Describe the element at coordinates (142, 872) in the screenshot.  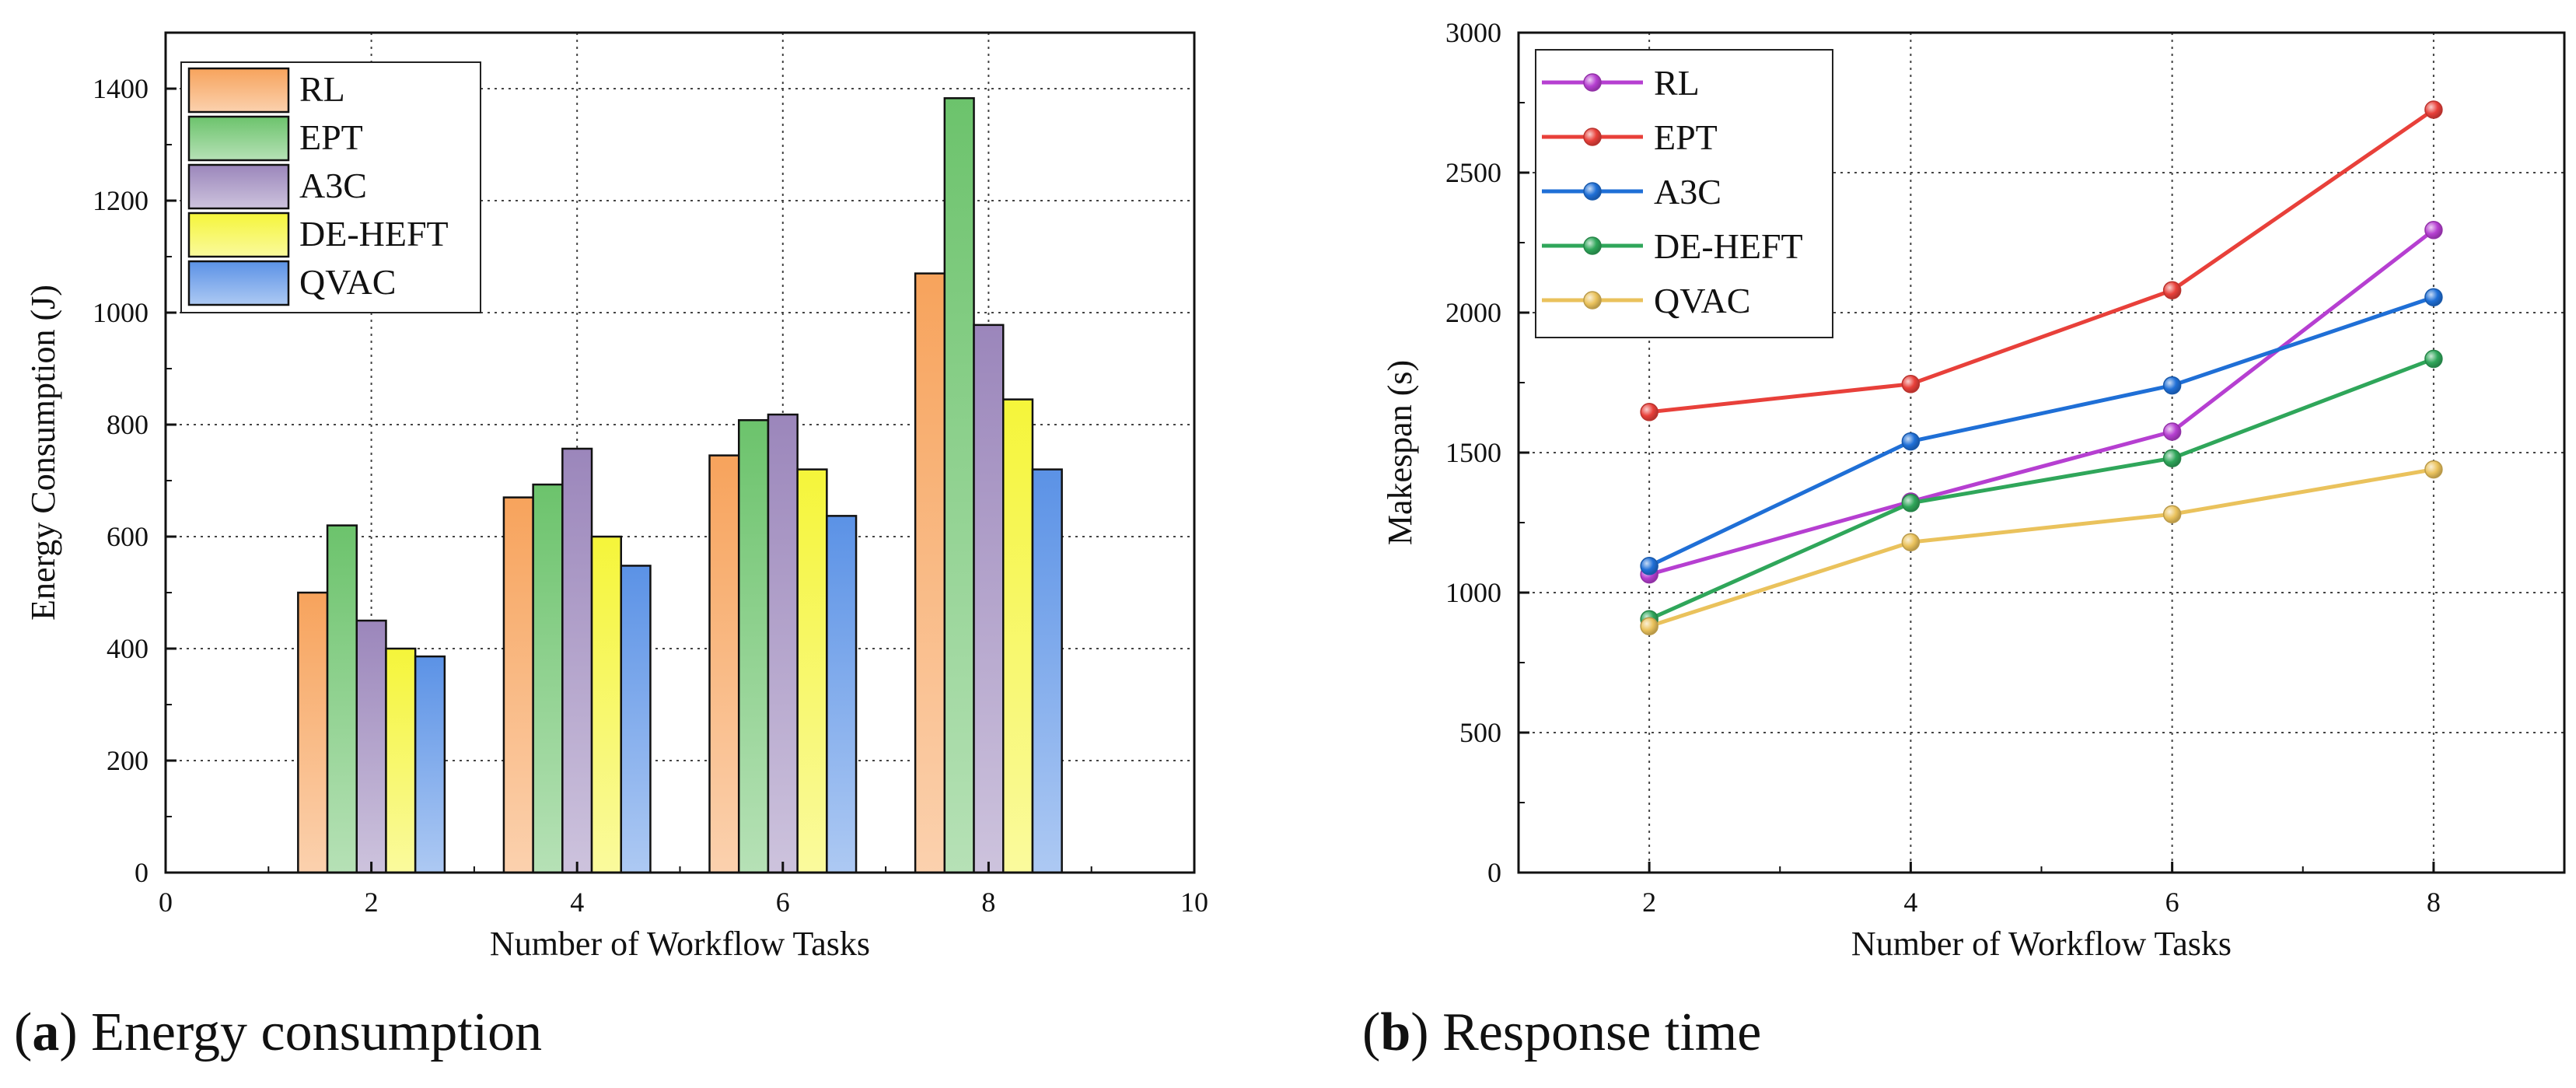
I see `bar-chart-y-tick-label: 0` at that location.